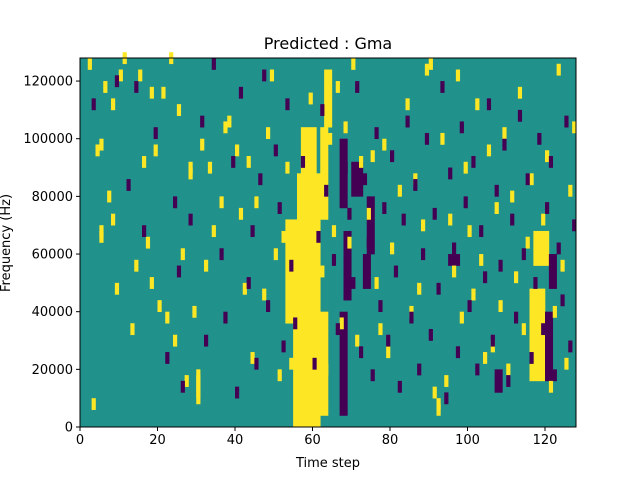 The width and height of the screenshot is (640, 480). What do you see at coordinates (80, 440) in the screenshot?
I see `x-tick-label: 0` at bounding box center [80, 440].